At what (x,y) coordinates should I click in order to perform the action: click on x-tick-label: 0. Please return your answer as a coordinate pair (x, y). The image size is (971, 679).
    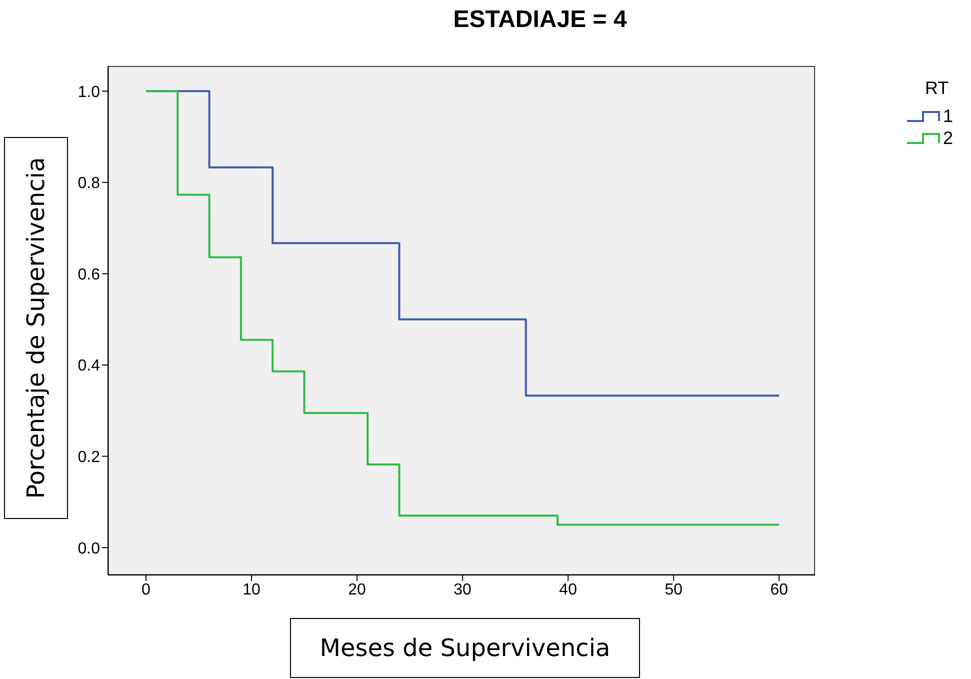
    Looking at the image, I should click on (146, 589).